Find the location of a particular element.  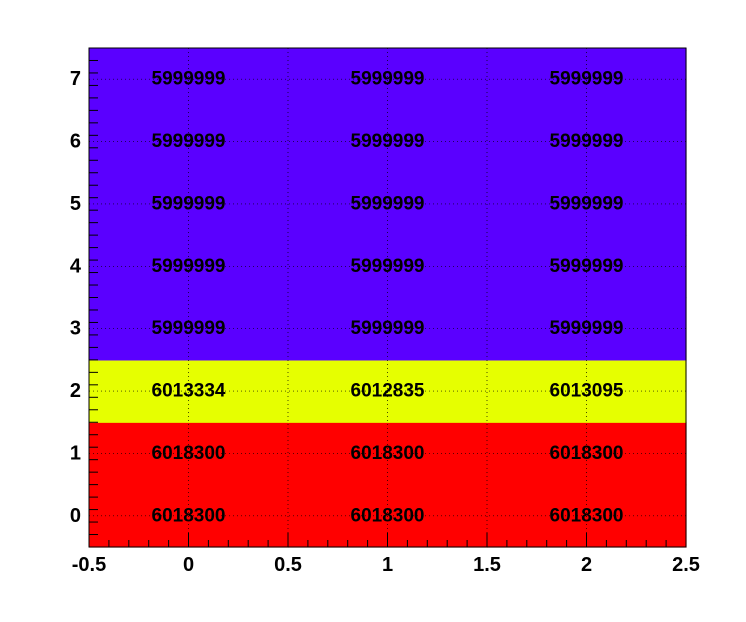

y-tick-label: 7 is located at coordinates (75, 79).